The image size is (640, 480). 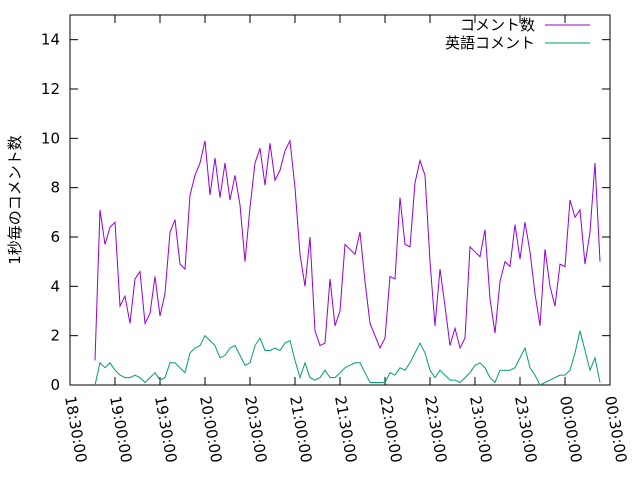 I want to click on series-line, so click(x=347, y=358).